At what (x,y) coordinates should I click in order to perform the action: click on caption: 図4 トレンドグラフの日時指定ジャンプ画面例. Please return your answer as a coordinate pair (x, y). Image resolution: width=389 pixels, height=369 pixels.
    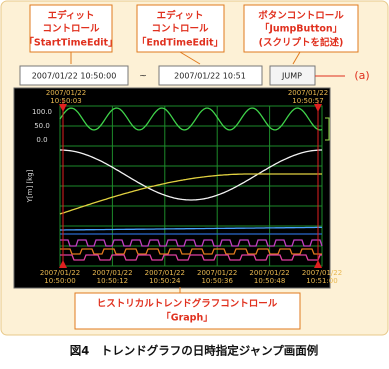
    Looking at the image, I should click on (194, 351).